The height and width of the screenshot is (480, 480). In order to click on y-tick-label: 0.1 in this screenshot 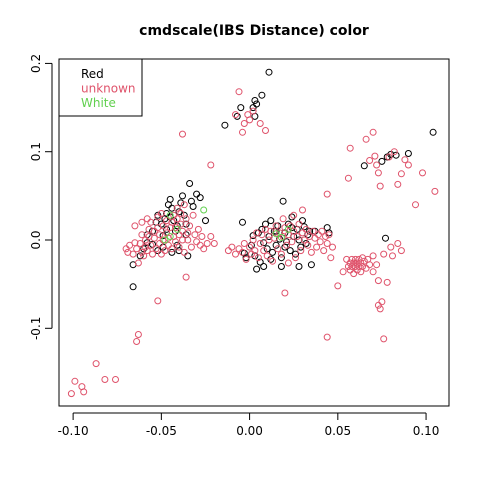, I will do `click(36, 151)`.